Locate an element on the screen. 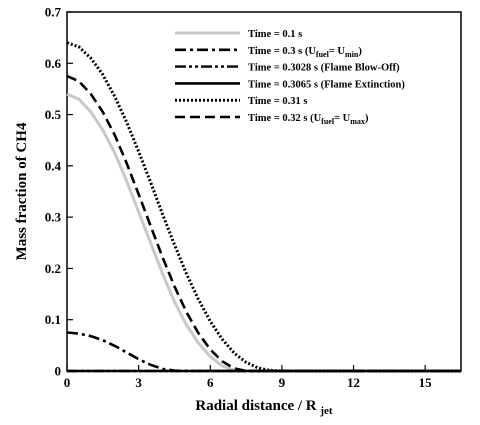 This screenshot has width=480, height=425. y-tick-label: 0.5 is located at coordinates (53, 114).